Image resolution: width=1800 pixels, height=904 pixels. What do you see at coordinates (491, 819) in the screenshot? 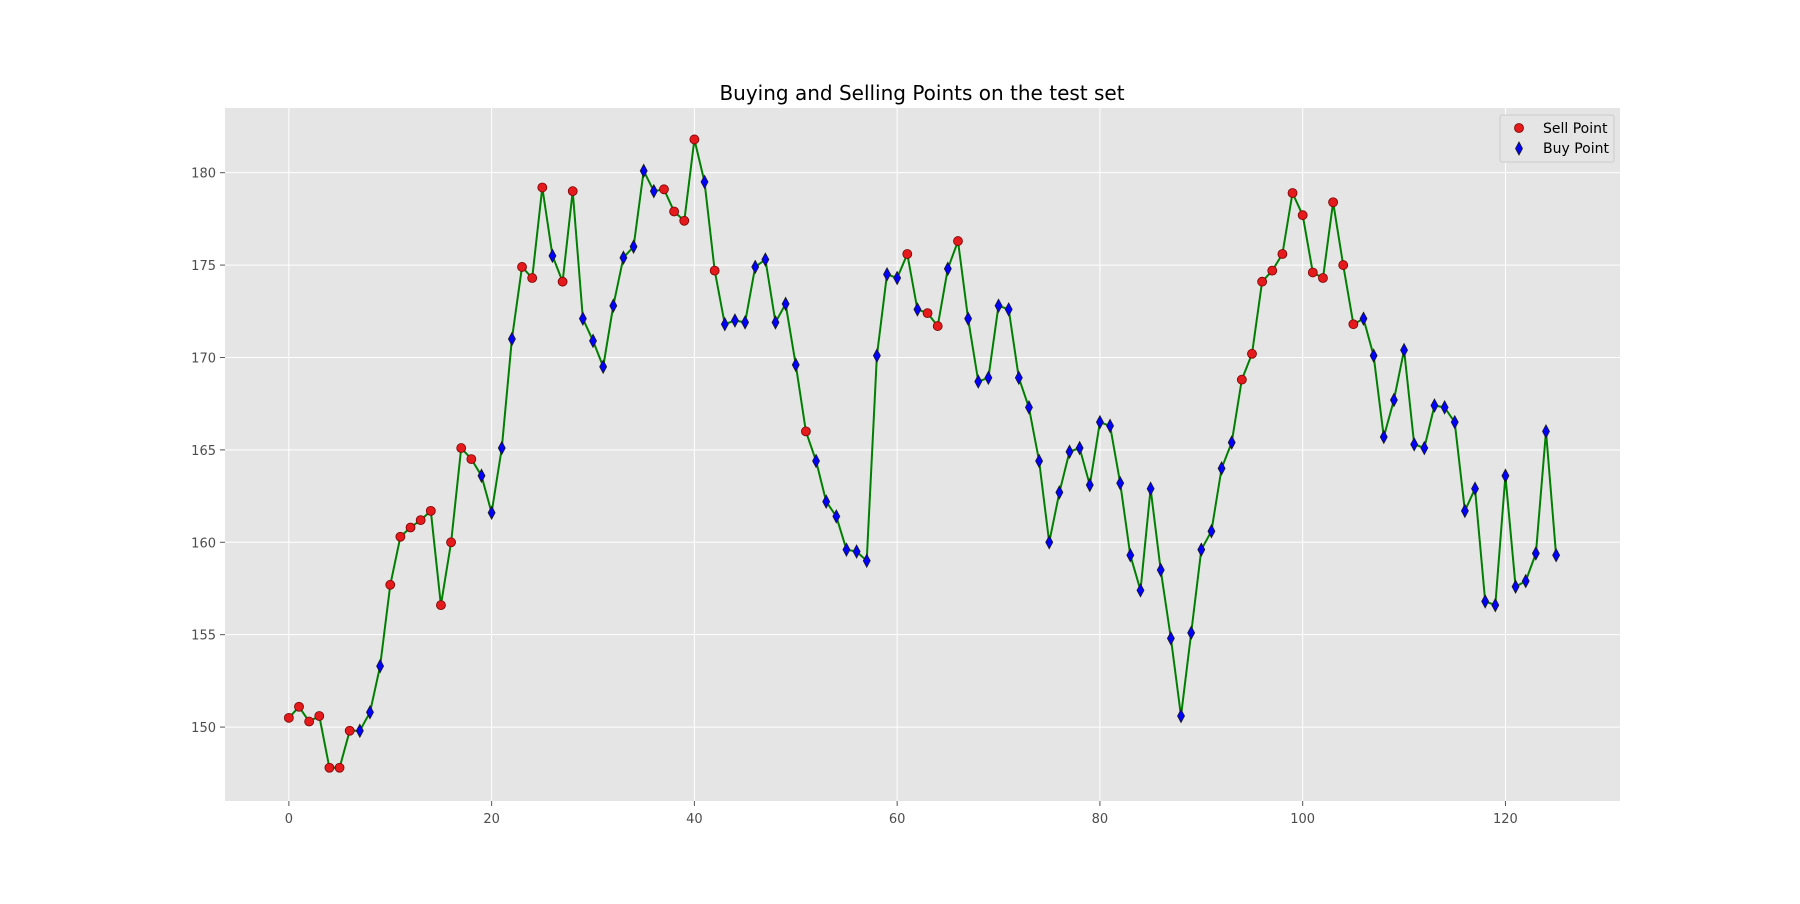
I see `x-tick-label: 20` at bounding box center [491, 819].